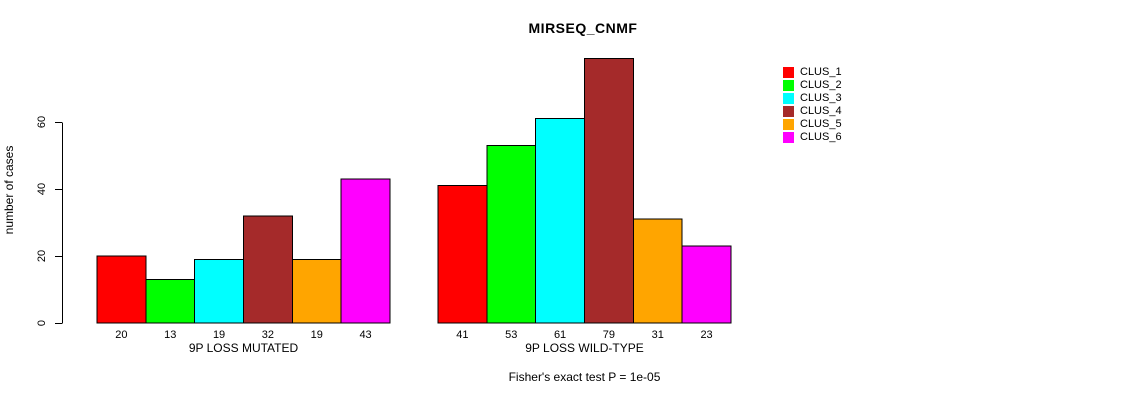 The image size is (1140, 400). What do you see at coordinates (821, 111) in the screenshot?
I see `legend-label: CLUS_4` at bounding box center [821, 111].